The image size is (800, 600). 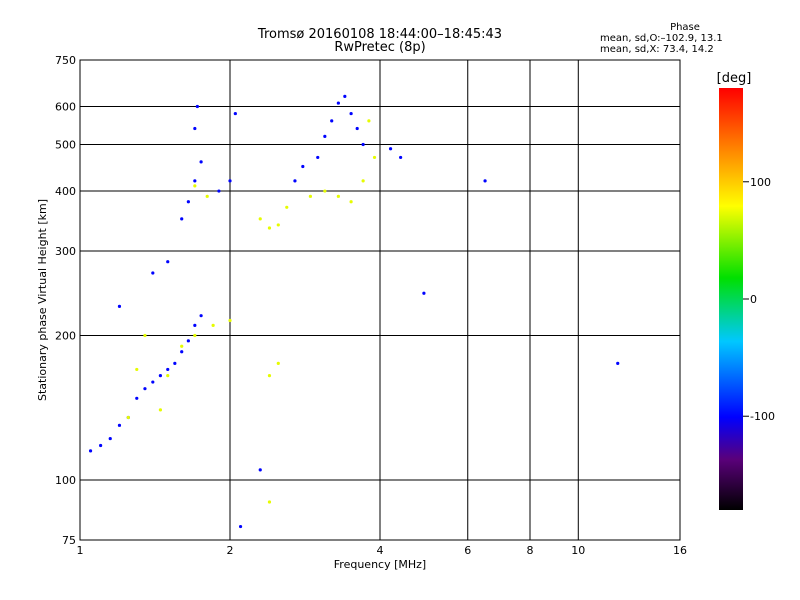 What do you see at coordinates (380, 34) in the screenshot?
I see `chart-title: Tromsø 20160108 18:44:00–18:45:43` at bounding box center [380, 34].